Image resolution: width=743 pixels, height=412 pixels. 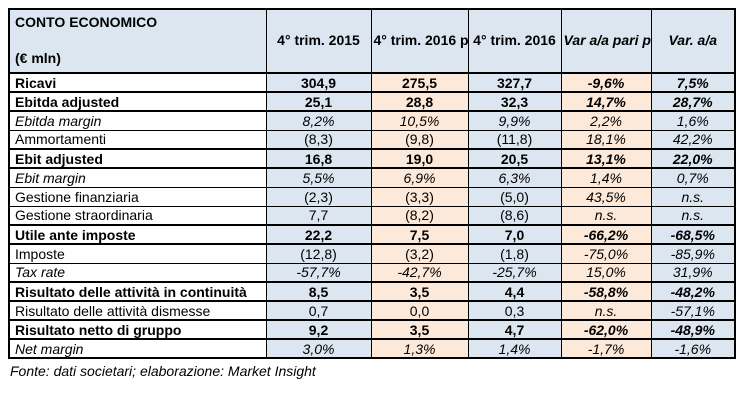 I want to click on value-q4-2016: 1,4%, so click(x=514, y=348).